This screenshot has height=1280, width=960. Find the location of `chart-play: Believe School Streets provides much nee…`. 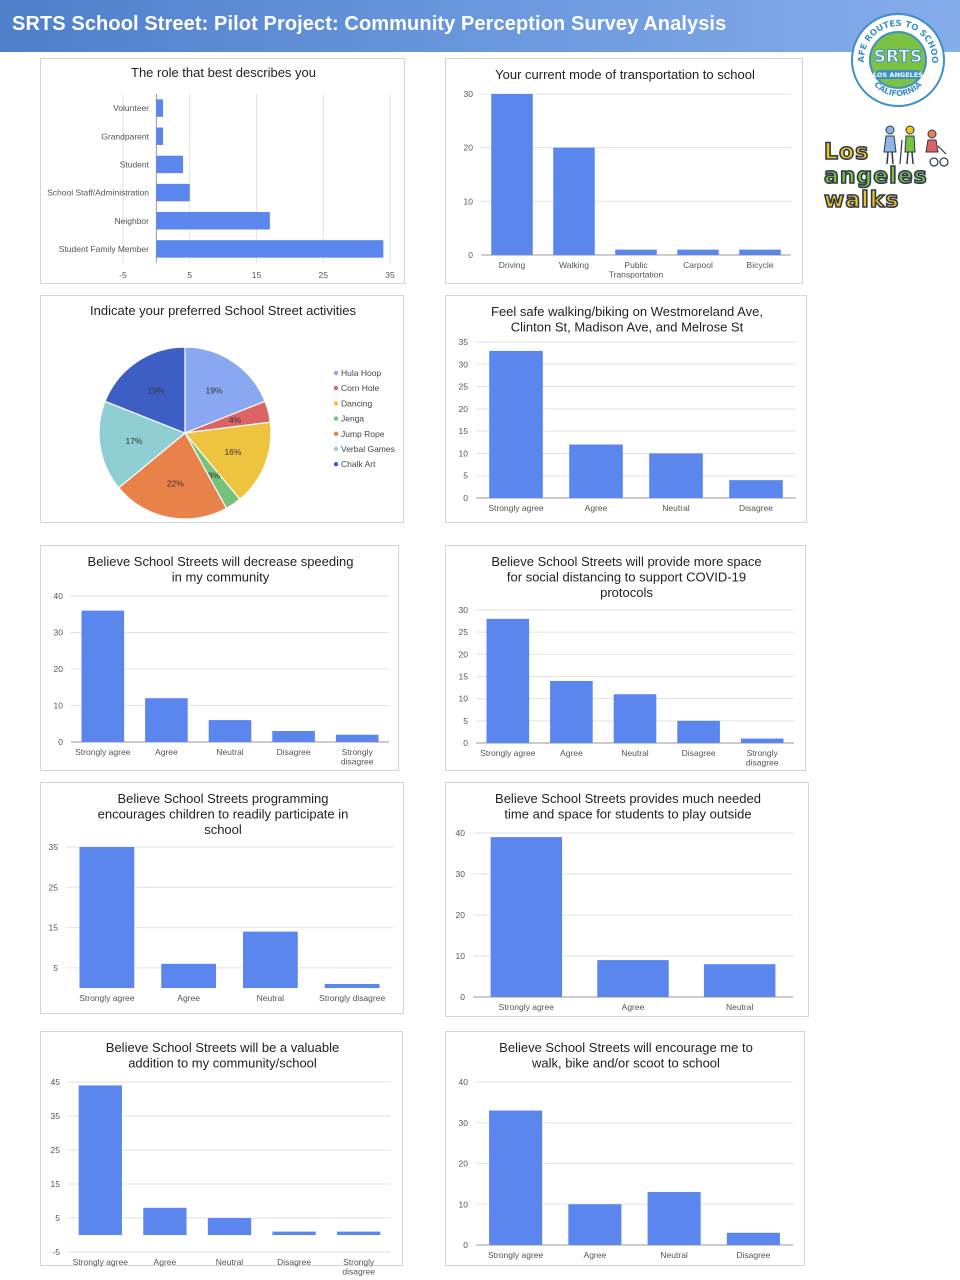

chart-play: Believe School Streets provides much nee… is located at coordinates (624, 901).